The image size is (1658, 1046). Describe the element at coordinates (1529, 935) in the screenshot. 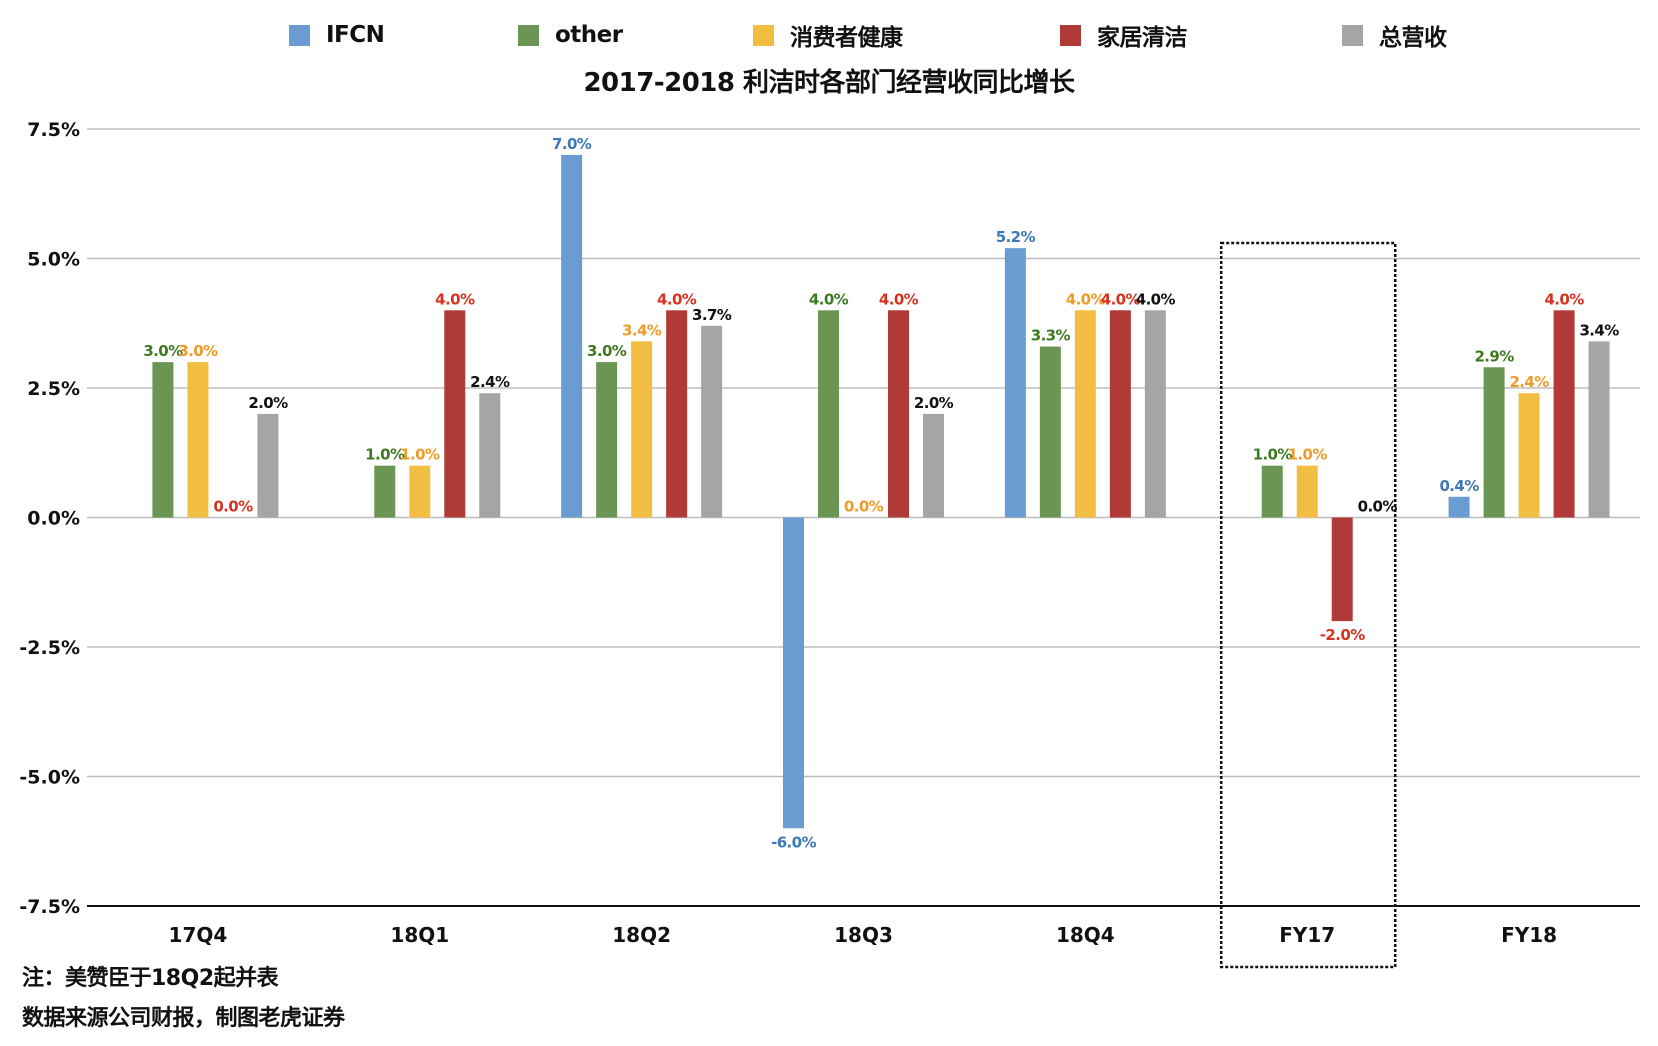

I see `x-tick-label: FY18` at that location.